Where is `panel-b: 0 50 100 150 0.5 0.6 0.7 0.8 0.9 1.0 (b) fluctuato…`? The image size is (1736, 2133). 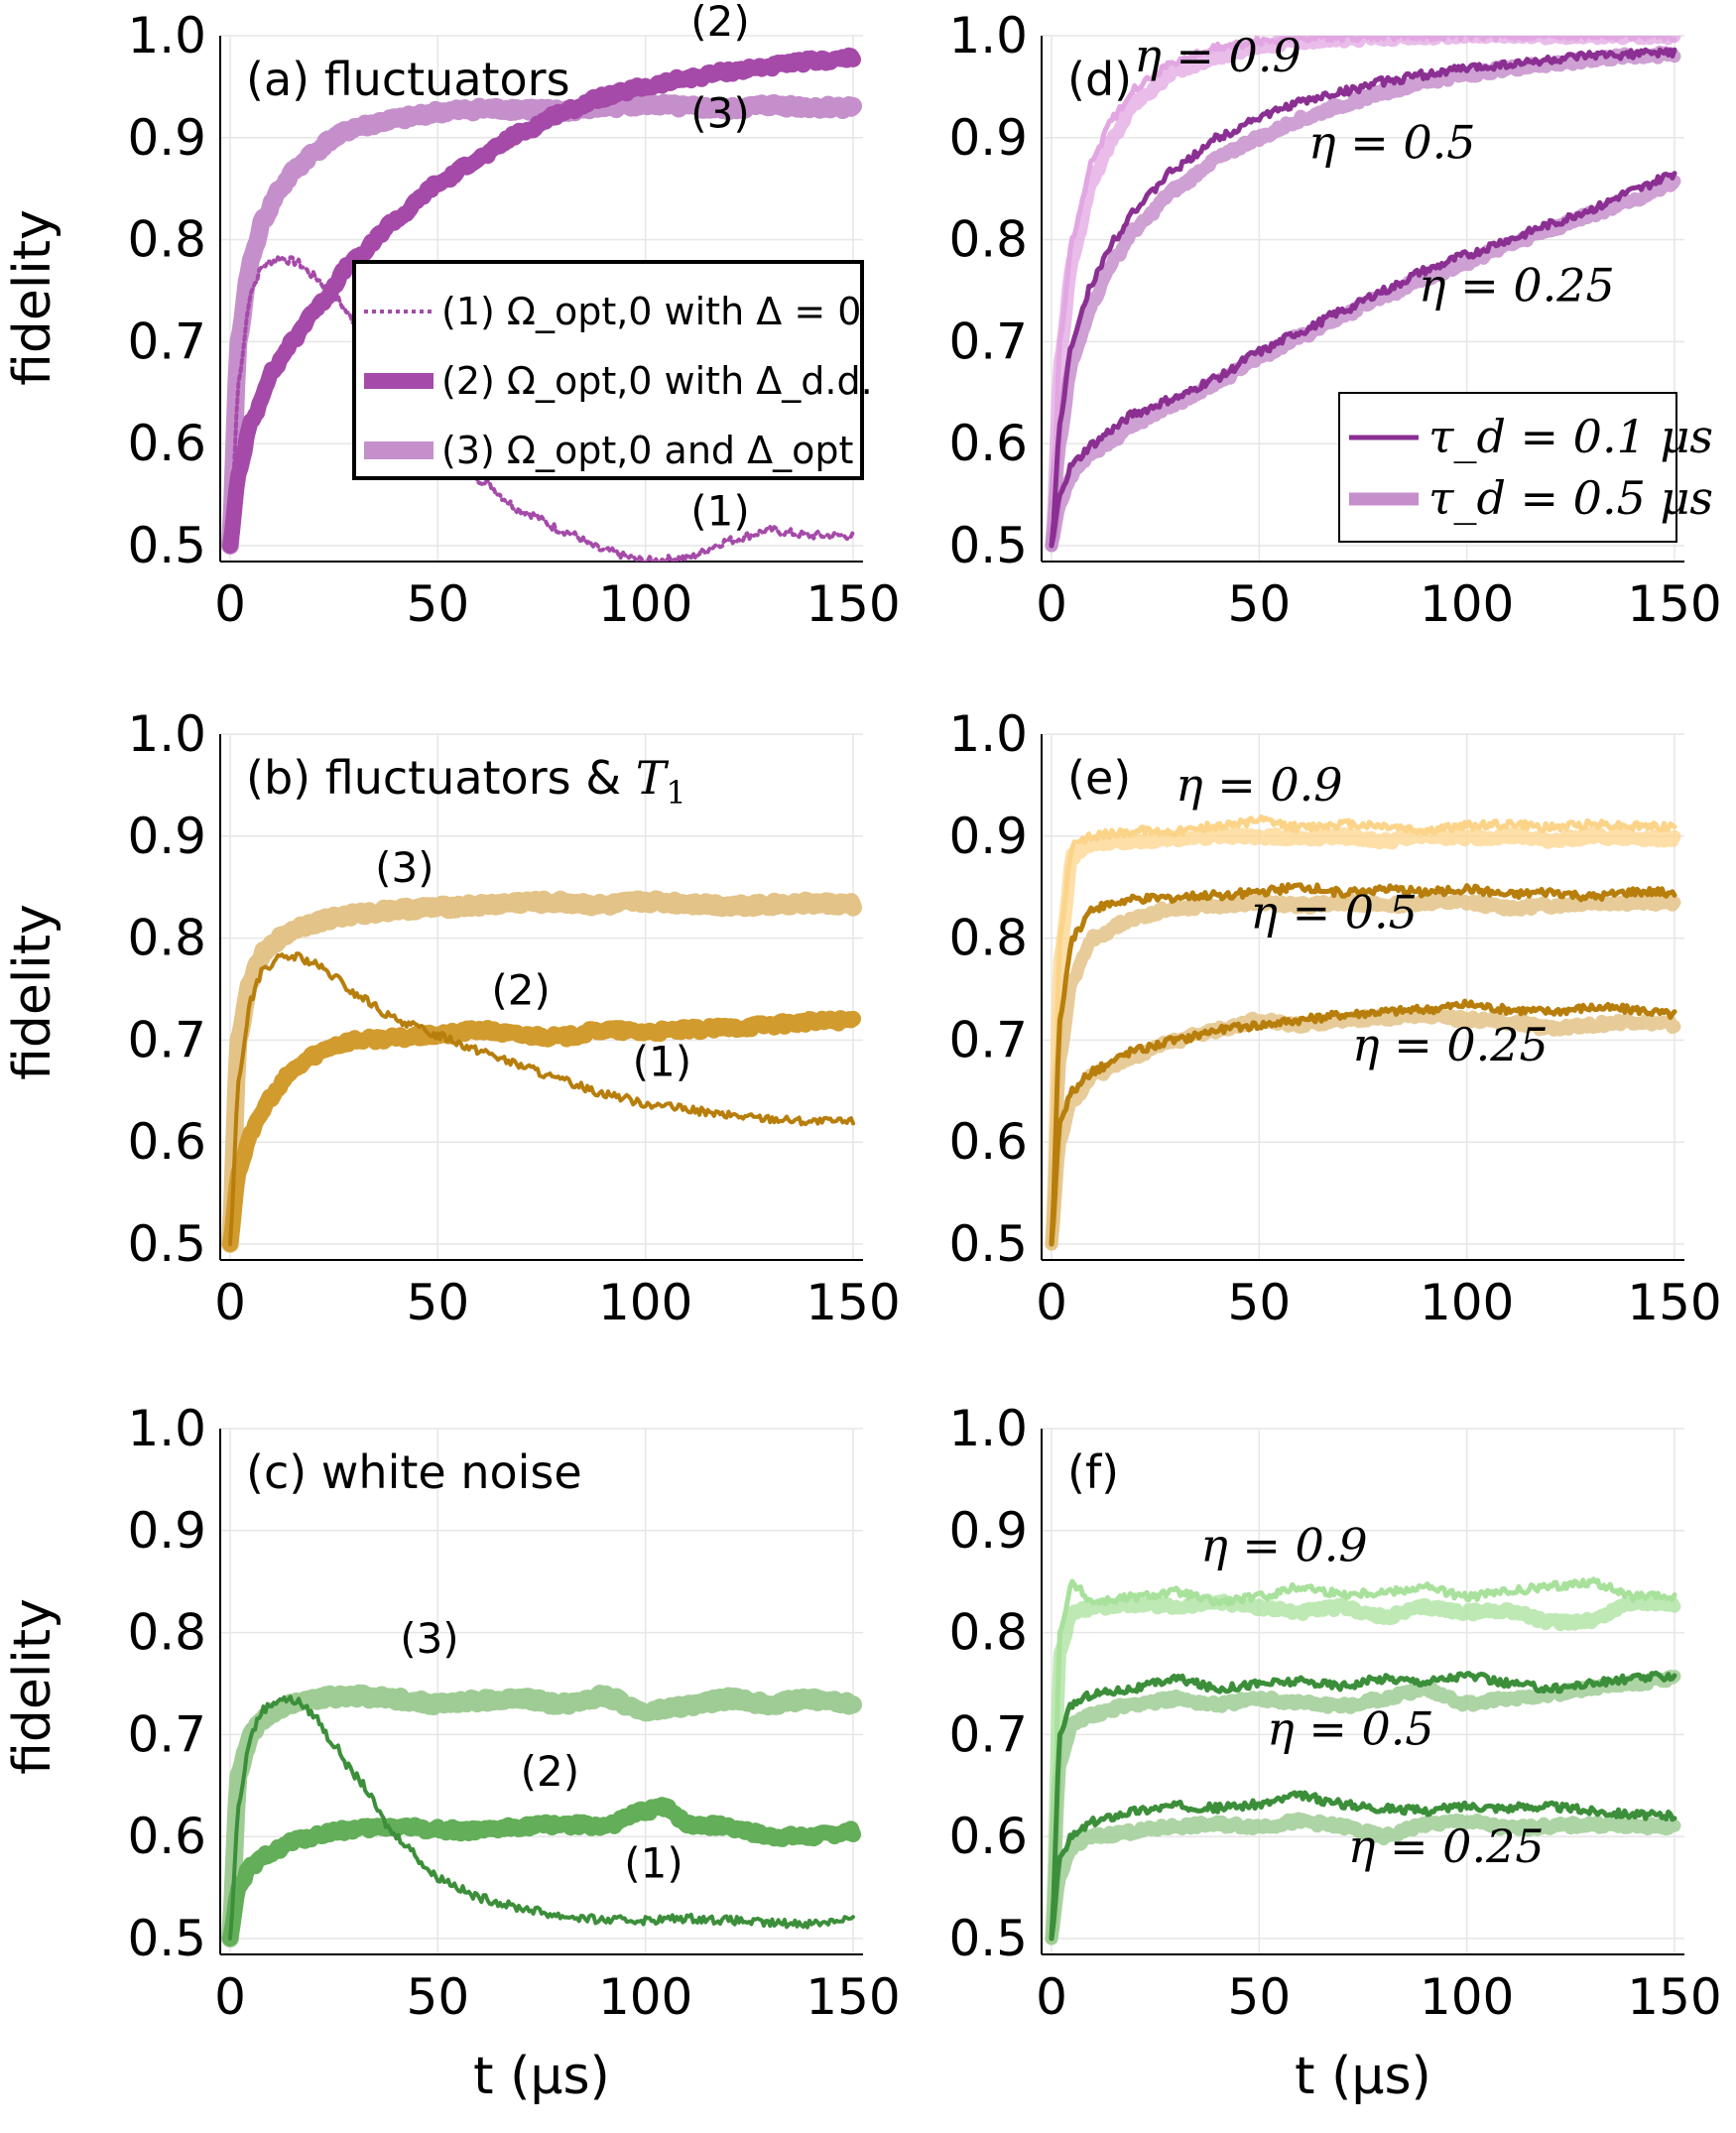
panel-b: 0 50 100 150 0.5 0.6 0.7 0.8 0.9 1.0 (b) fluctuato… is located at coordinates (513, 1018).